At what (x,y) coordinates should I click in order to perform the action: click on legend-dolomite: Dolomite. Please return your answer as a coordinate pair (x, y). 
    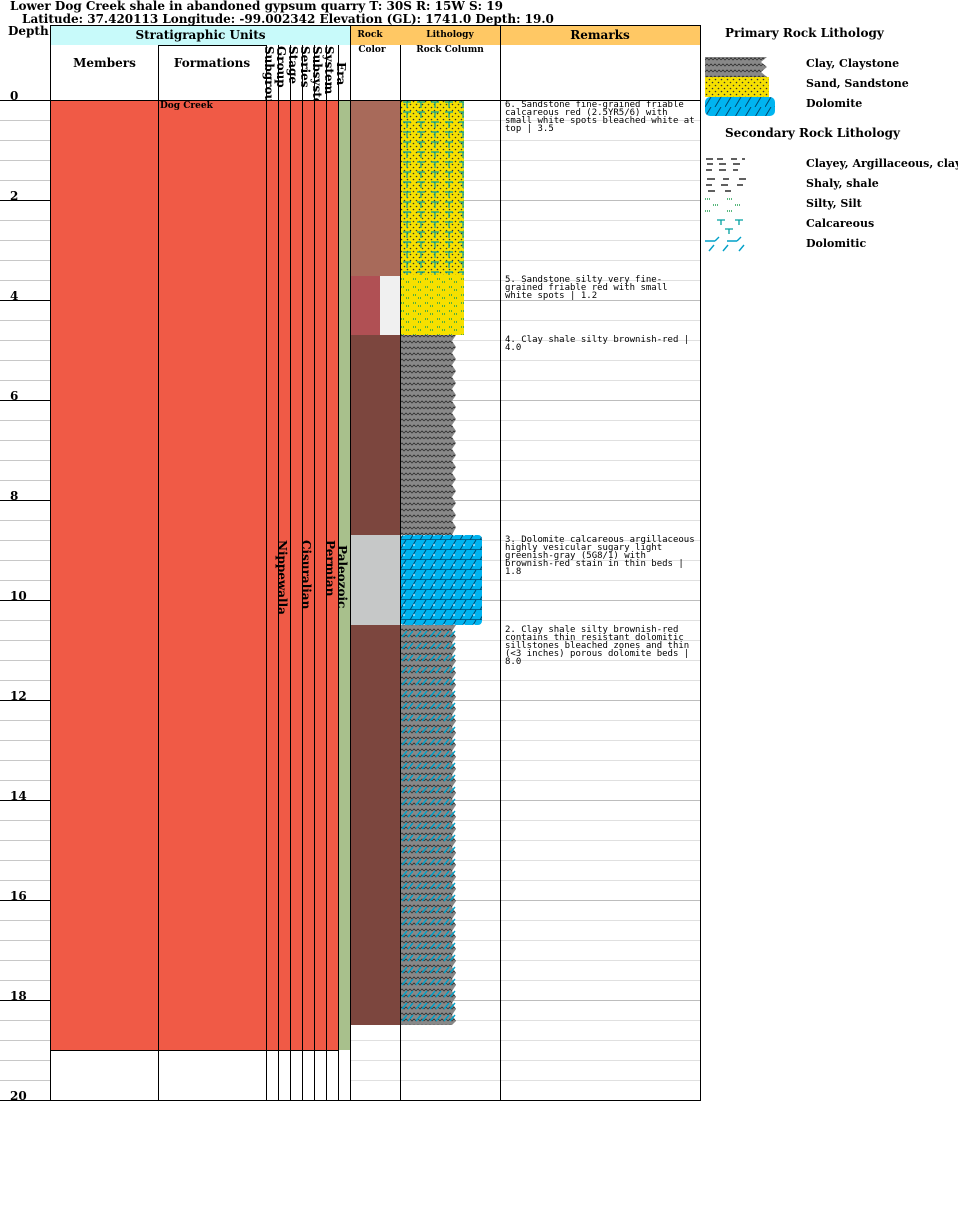
    Looking at the image, I should click on (834, 103).